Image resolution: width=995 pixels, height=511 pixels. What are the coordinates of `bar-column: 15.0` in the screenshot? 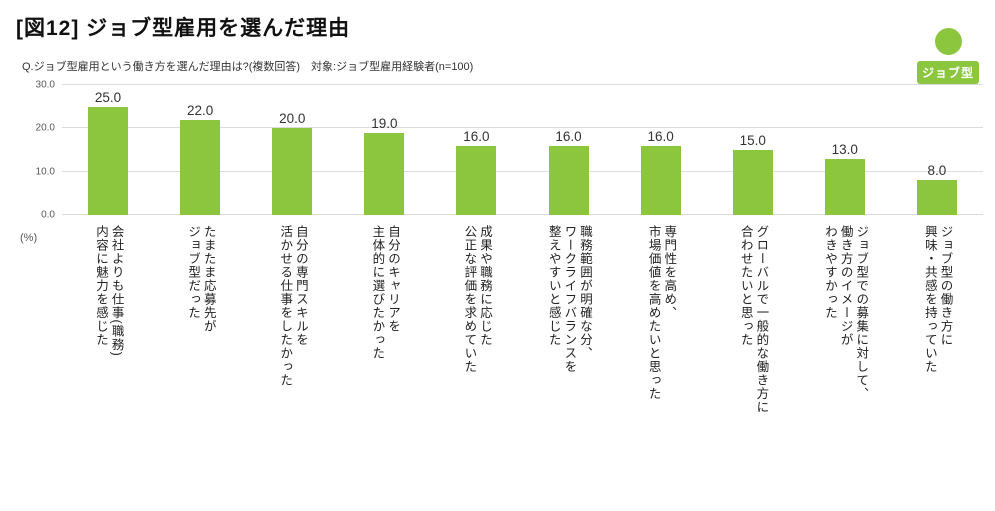 It's located at (753, 174).